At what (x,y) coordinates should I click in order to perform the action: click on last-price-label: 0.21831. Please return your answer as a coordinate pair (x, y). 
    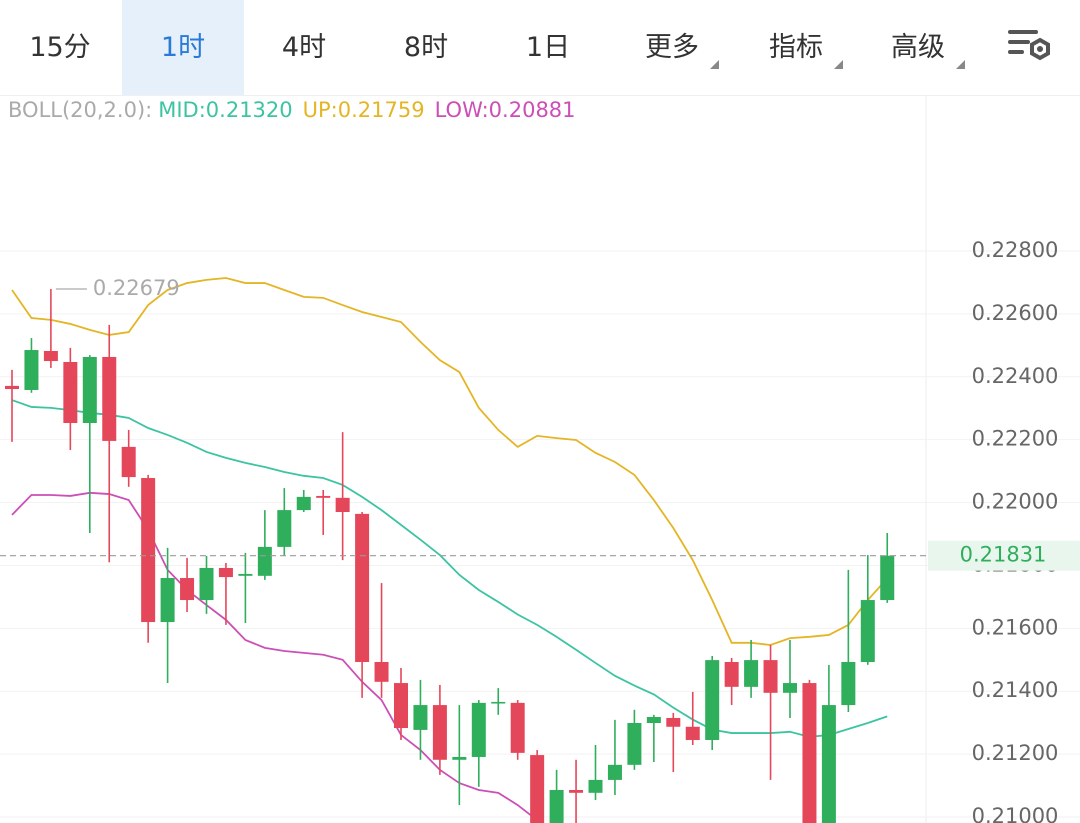
    Looking at the image, I should click on (1003, 555).